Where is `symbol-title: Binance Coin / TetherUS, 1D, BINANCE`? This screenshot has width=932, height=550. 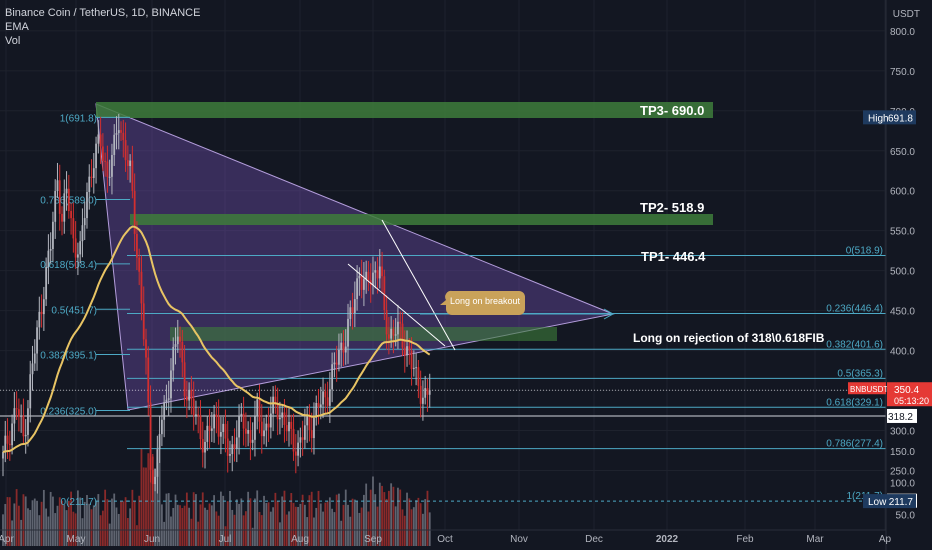 symbol-title: Binance Coin / TetherUS, 1D, BINANCE is located at coordinates (103, 13).